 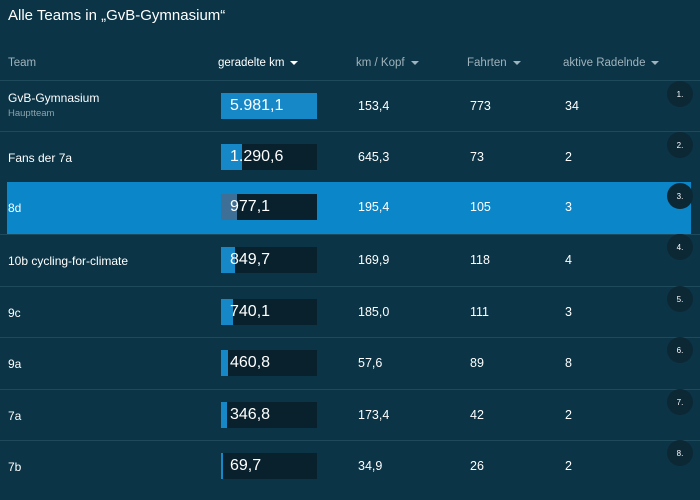 What do you see at coordinates (480, 260) in the screenshot?
I see `trips-value: 118` at bounding box center [480, 260].